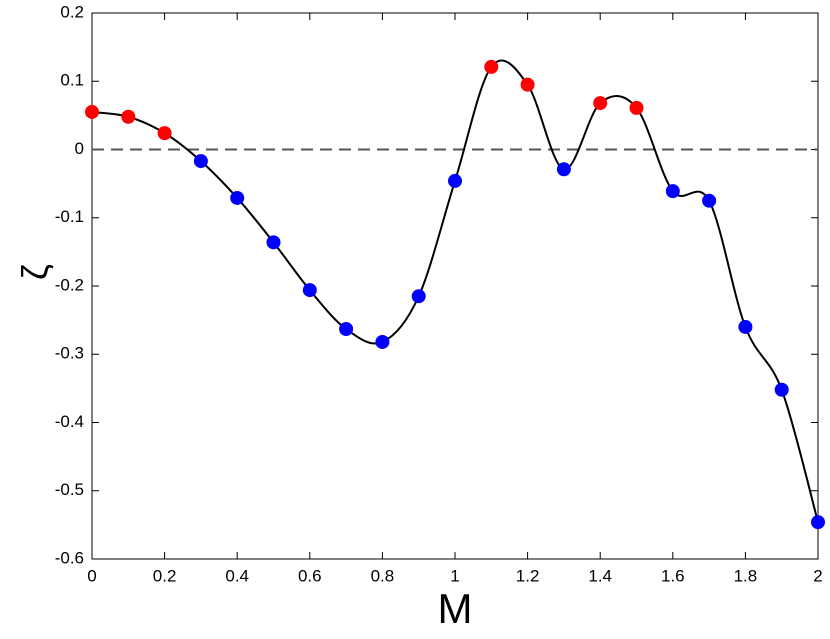 This screenshot has width=830, height=639. I want to click on y-tick-label: -0.5, so click(69, 489).